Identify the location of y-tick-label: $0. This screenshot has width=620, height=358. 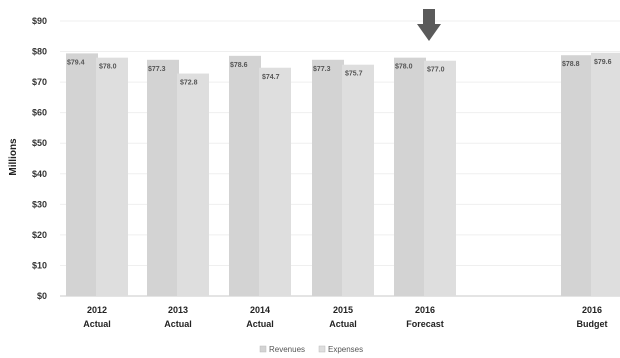
(42, 296).